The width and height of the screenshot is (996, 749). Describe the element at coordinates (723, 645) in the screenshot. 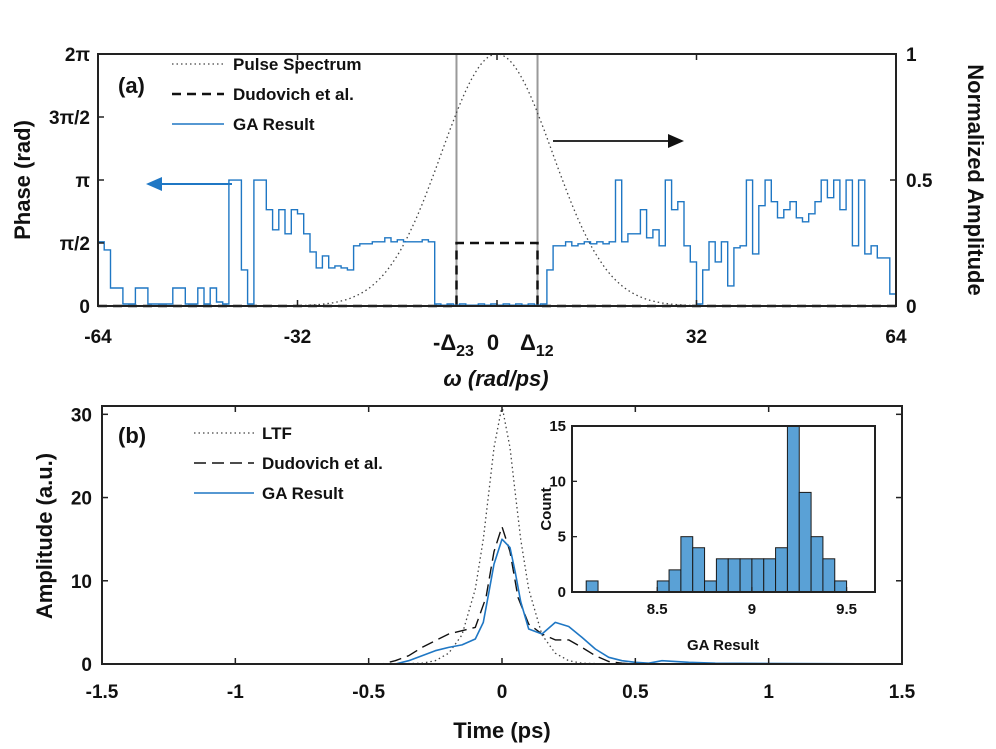

I see `inset-xlabel: GA Result` at that location.